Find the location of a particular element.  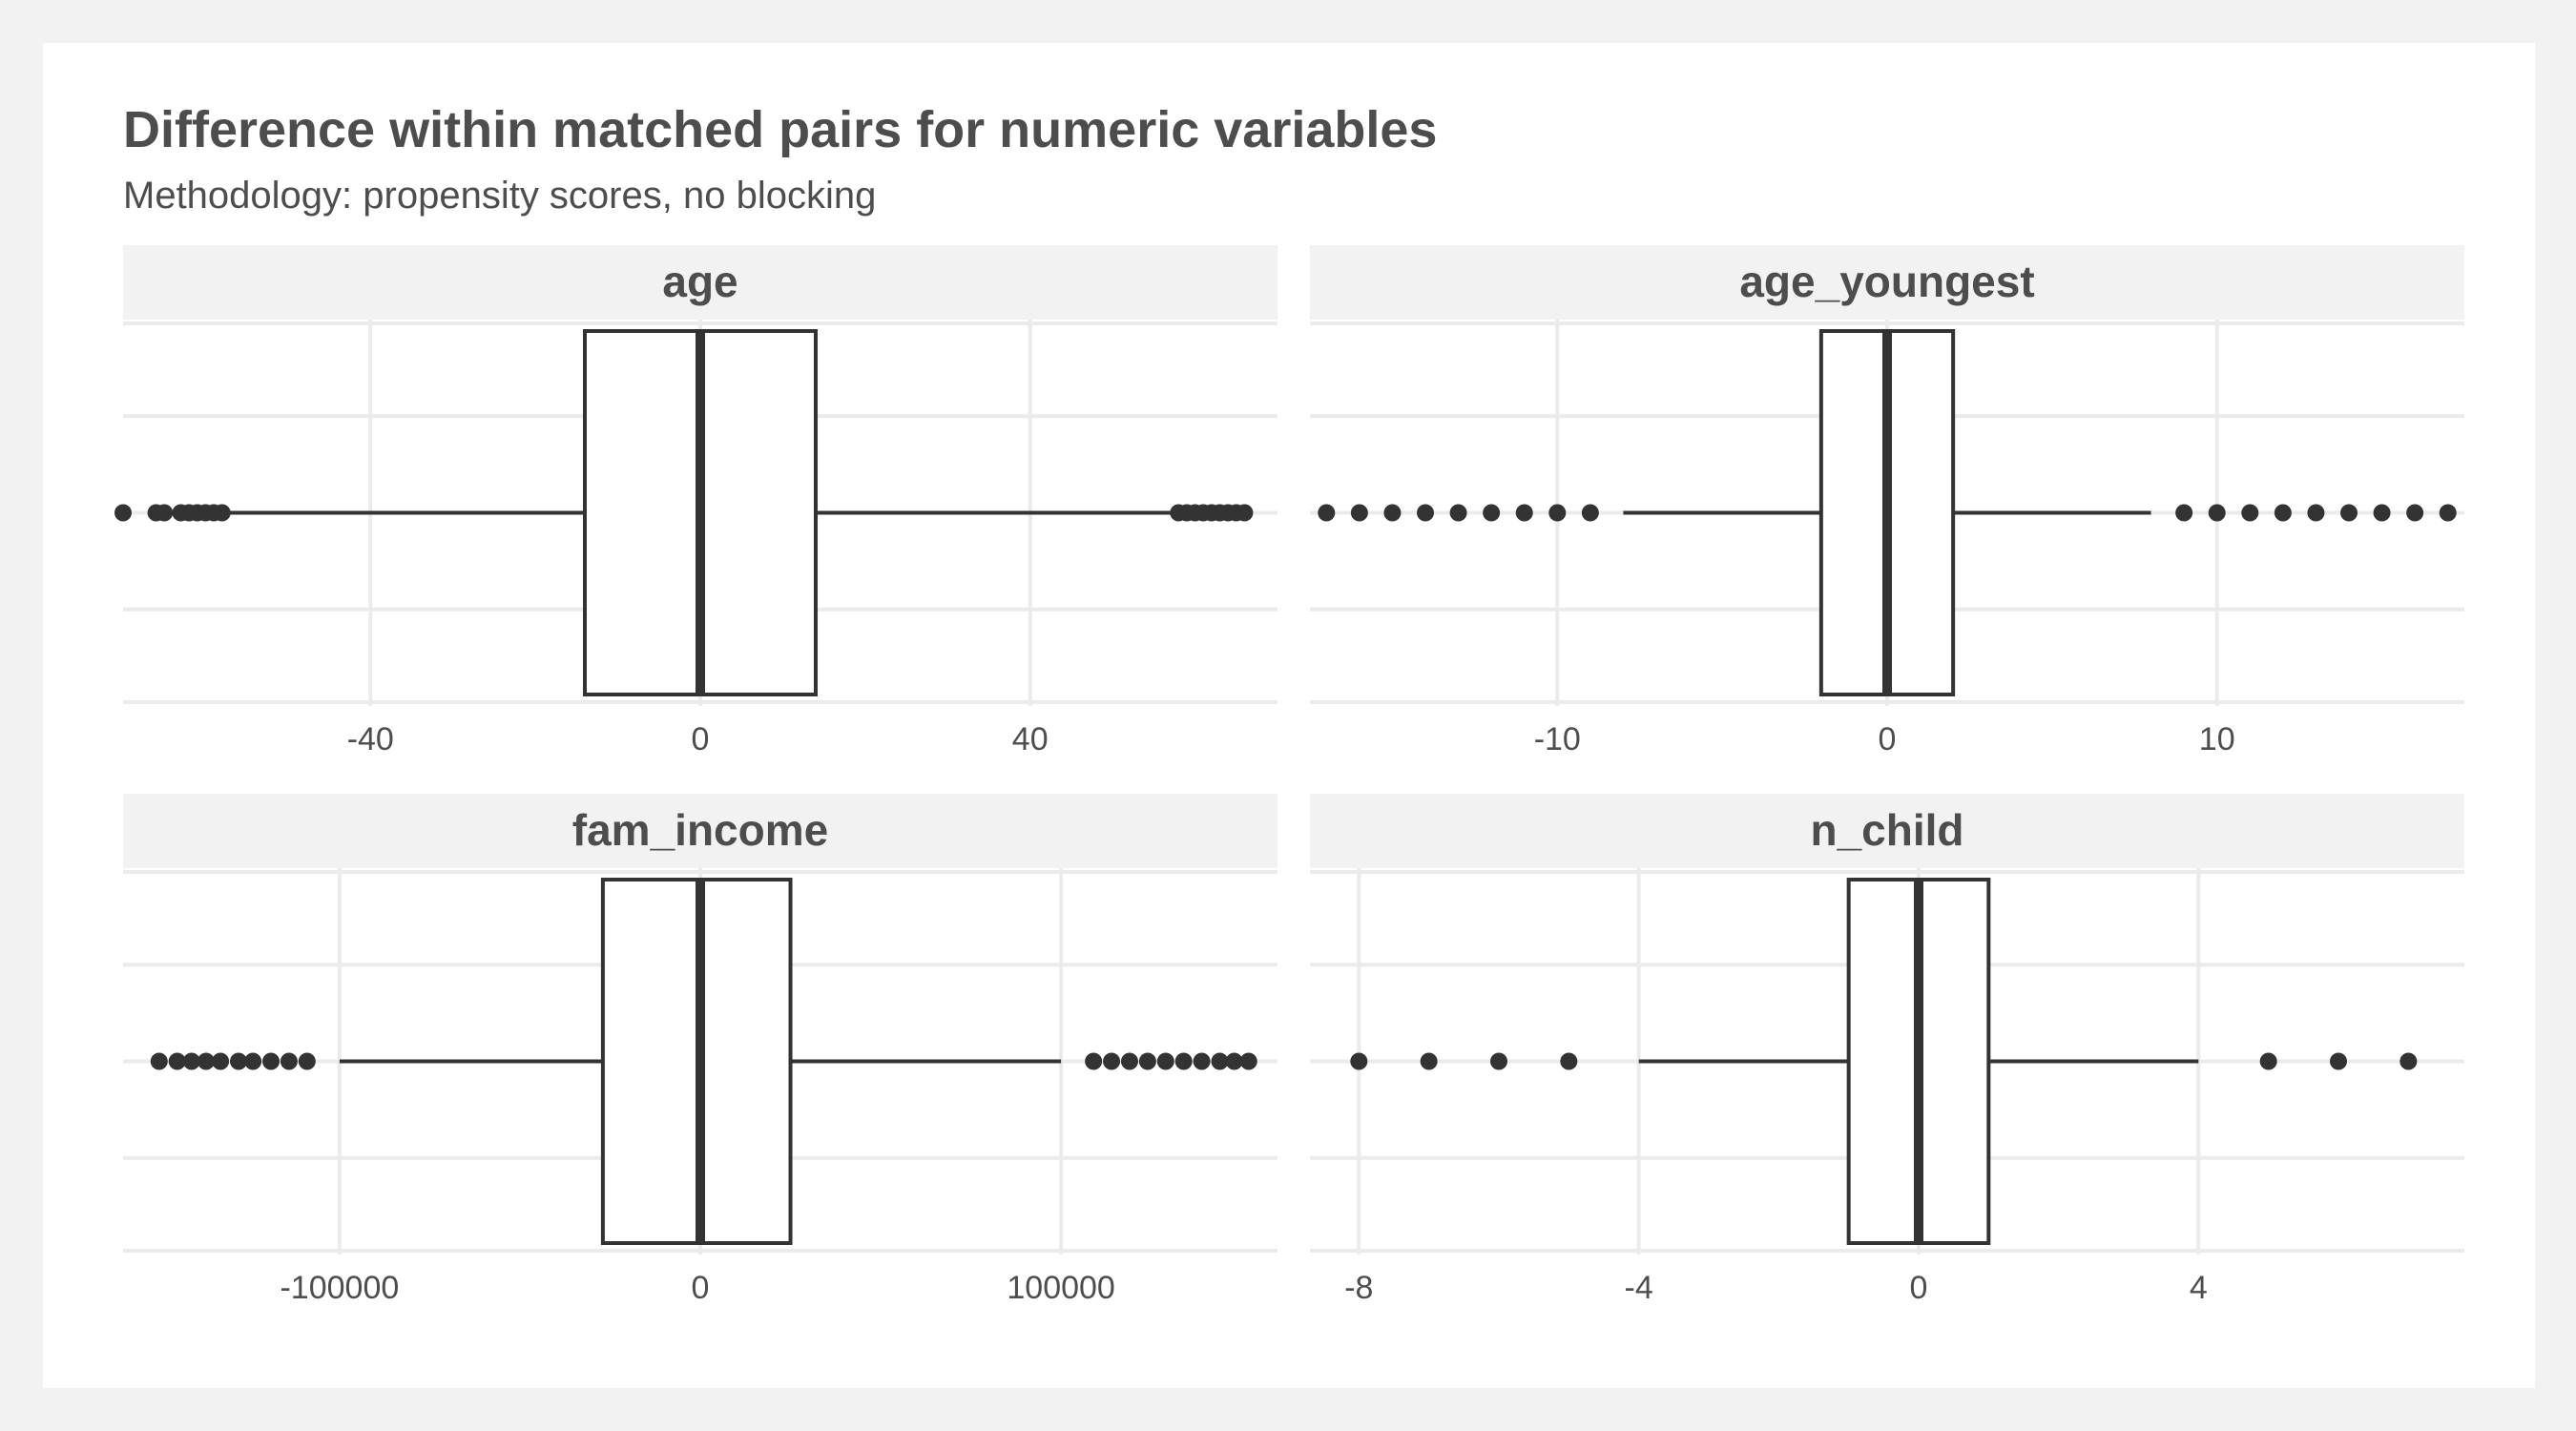

facet-strip-label: age is located at coordinates (699, 281).